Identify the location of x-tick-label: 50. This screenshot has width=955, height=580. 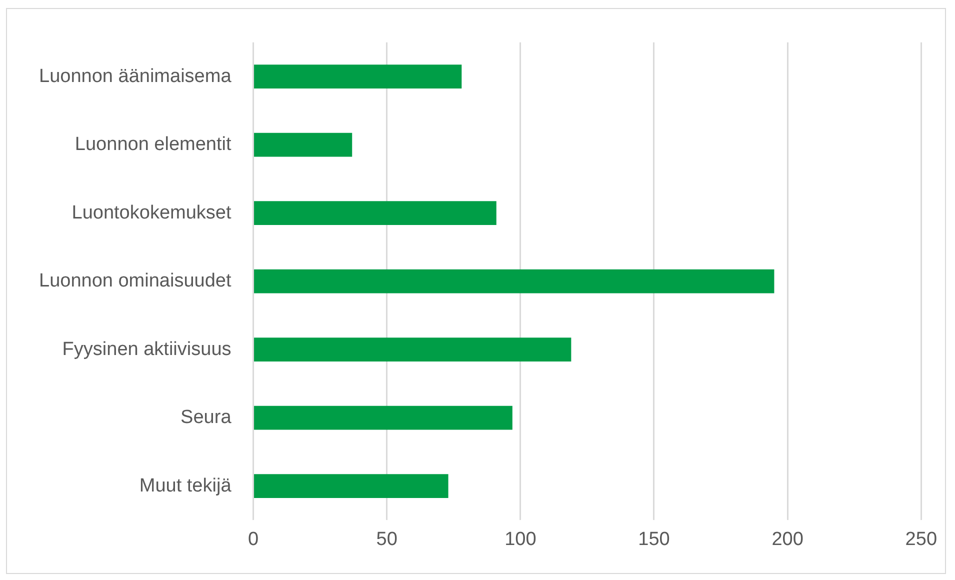
(387, 539).